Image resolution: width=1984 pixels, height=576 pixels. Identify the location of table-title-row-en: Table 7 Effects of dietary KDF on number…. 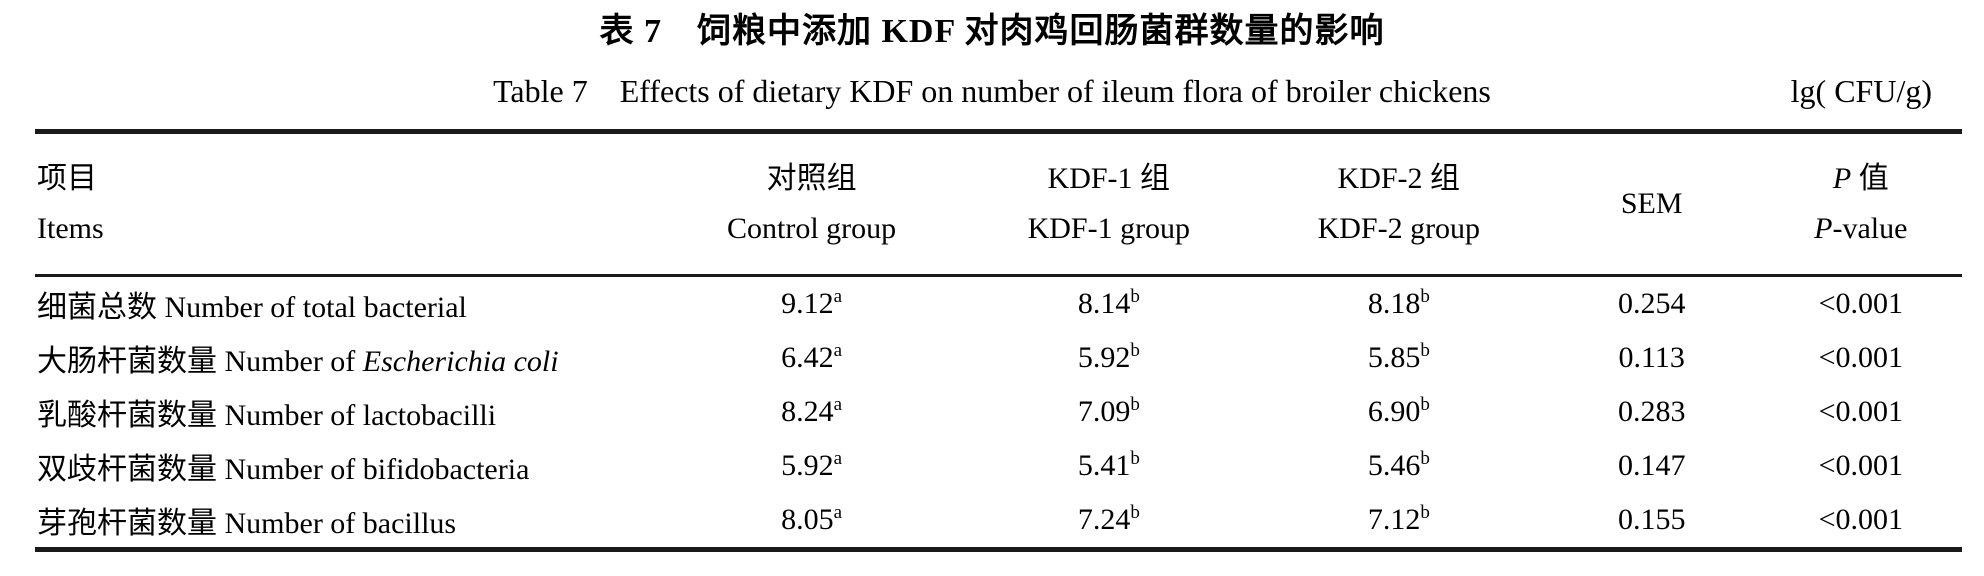
(992, 91).